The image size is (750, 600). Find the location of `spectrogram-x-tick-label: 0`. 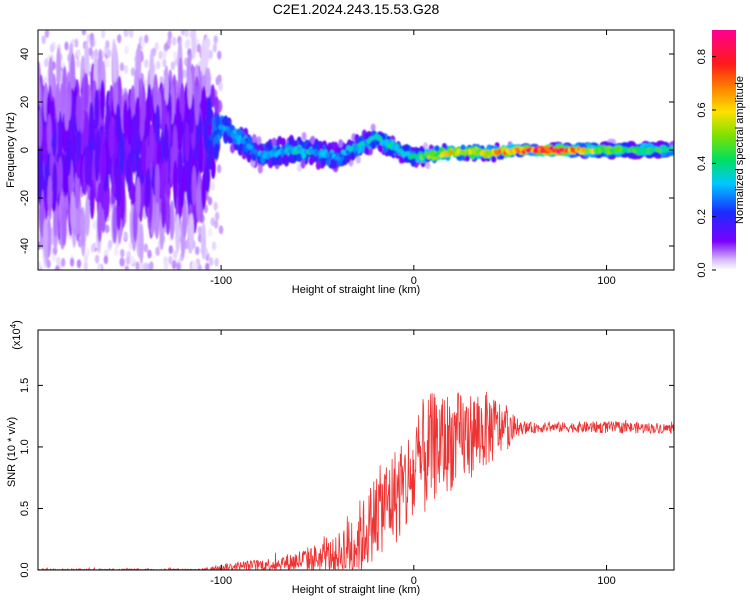

spectrogram-x-tick-label: 0 is located at coordinates (414, 281).